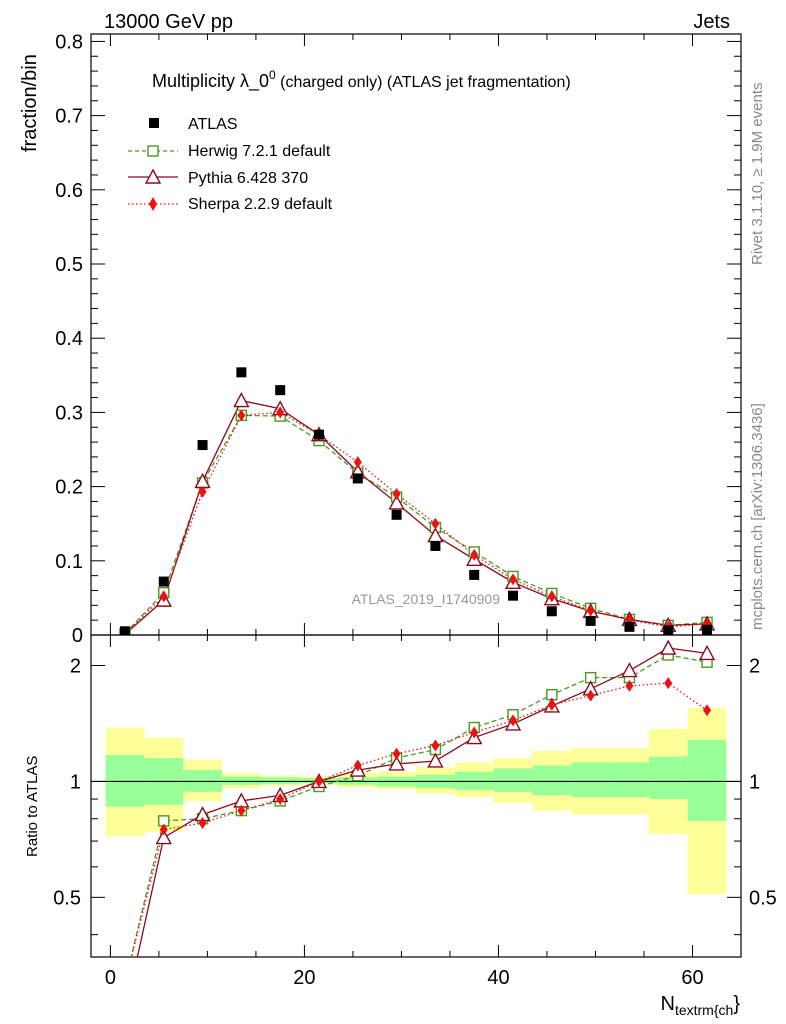 Image resolution: width=786 pixels, height=1024 pixels. What do you see at coordinates (304, 978) in the screenshot?
I see `x-tick-label: 20` at bounding box center [304, 978].